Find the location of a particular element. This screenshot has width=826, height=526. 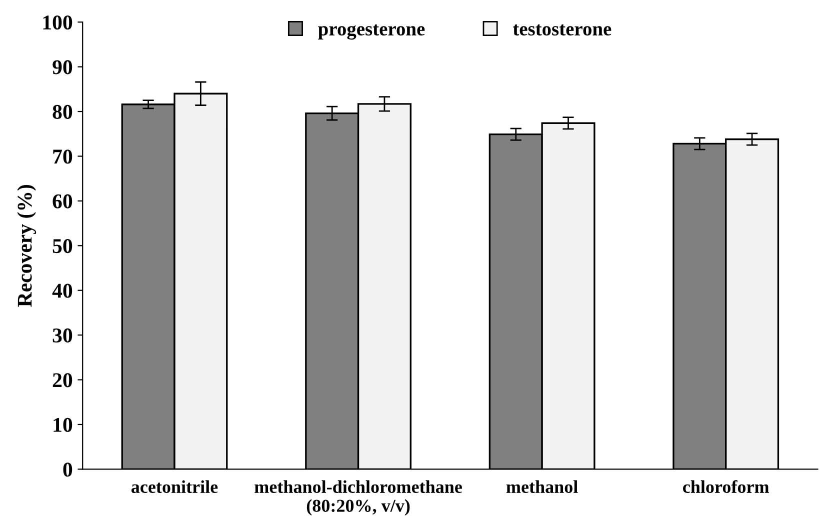

y-tick-label: 40 is located at coordinates (62, 291).